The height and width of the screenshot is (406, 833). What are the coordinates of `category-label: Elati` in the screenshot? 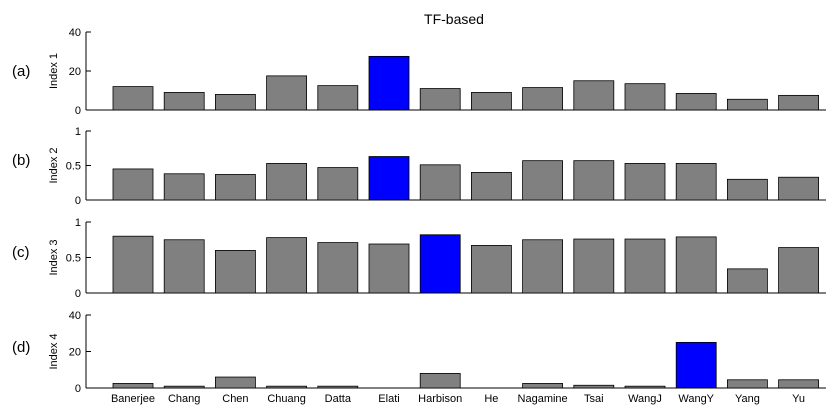 It's located at (388, 399).